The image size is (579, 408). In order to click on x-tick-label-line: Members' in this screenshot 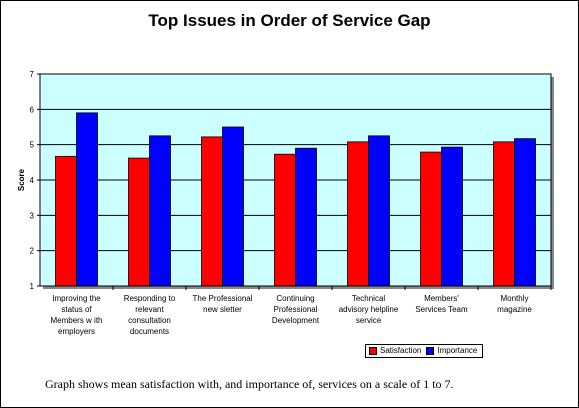, I will do `click(441, 298)`.